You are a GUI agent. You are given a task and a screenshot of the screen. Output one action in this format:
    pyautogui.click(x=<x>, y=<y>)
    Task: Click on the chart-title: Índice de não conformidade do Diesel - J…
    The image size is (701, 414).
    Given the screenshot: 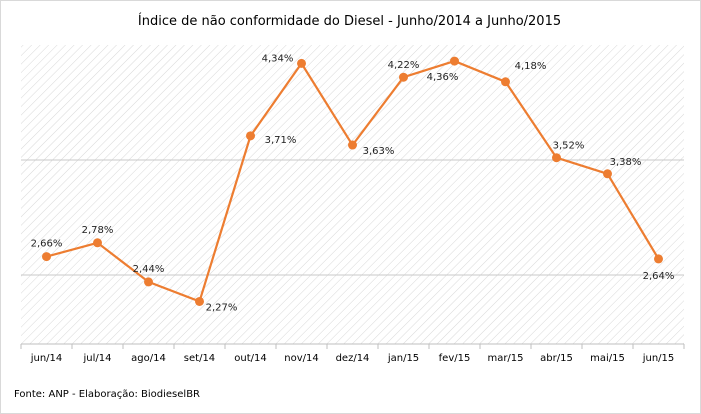 What is the action you would take?
    pyautogui.click(x=349, y=21)
    